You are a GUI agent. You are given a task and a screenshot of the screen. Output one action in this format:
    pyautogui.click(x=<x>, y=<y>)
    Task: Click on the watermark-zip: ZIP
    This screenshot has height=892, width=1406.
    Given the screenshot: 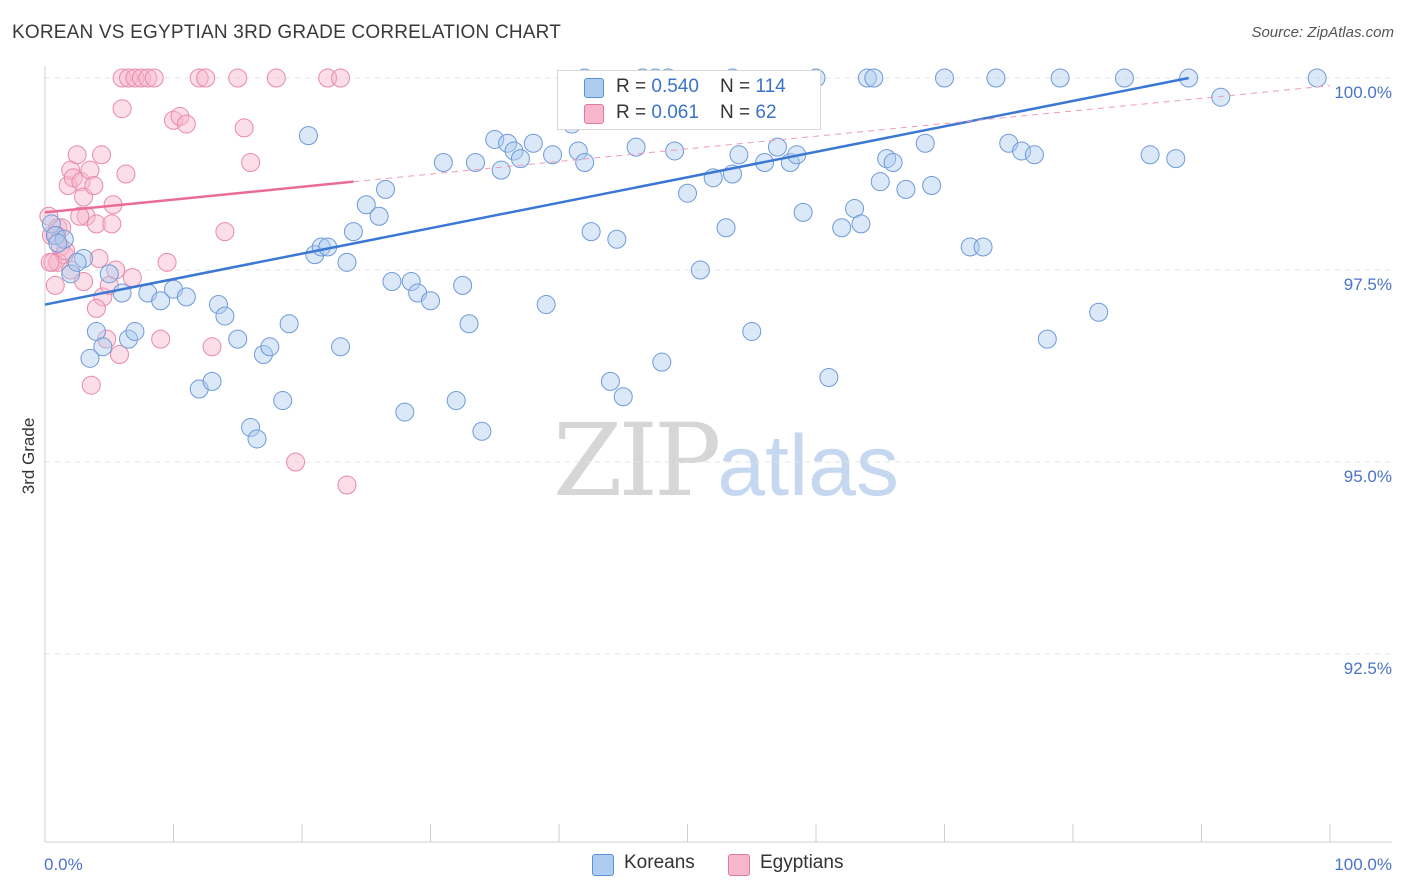 What is the action you would take?
    pyautogui.click(x=637, y=460)
    